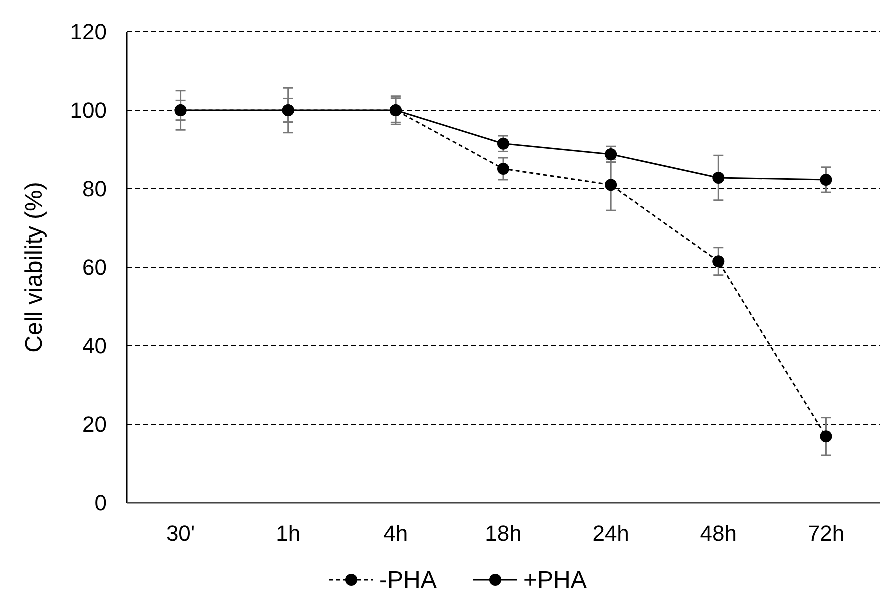 The height and width of the screenshot is (601, 887). What do you see at coordinates (503, 533) in the screenshot?
I see `x-tick-label: 18h` at bounding box center [503, 533].